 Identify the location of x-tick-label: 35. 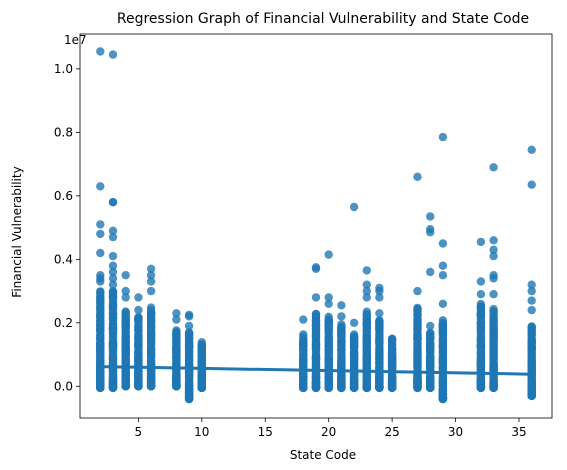
(518, 432).